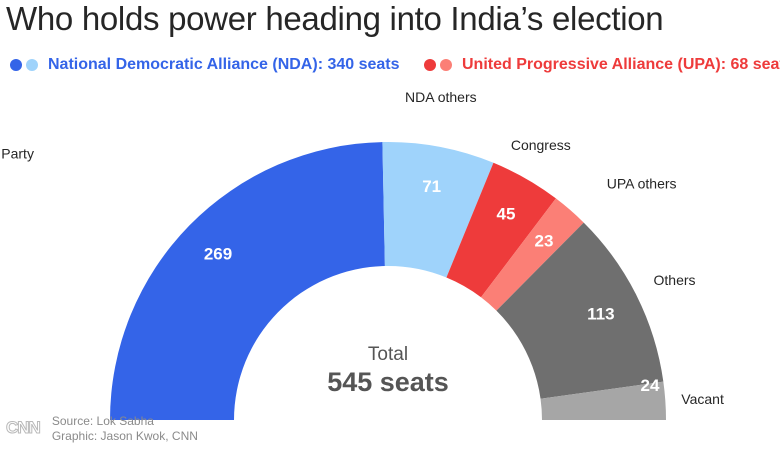  Describe the element at coordinates (441, 97) in the screenshot. I see `name-label-nda-others: NDA others` at that location.